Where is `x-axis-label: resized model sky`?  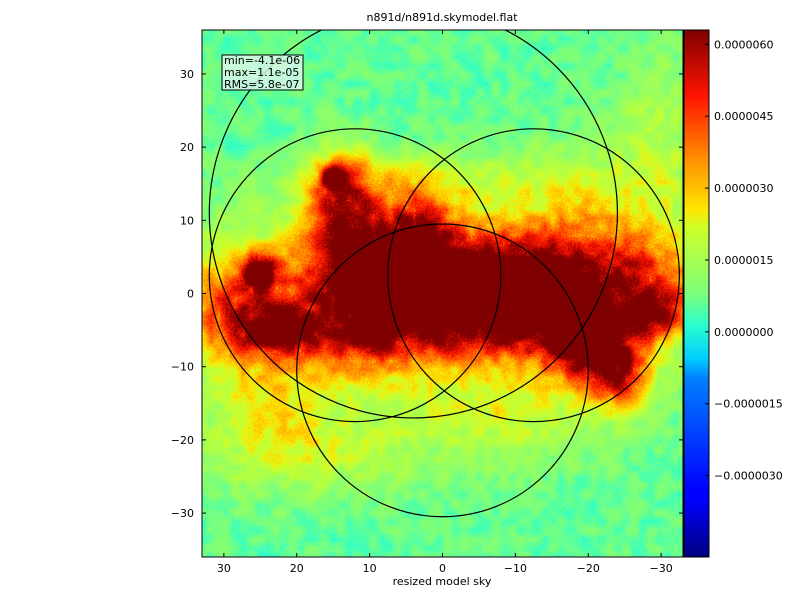 x-axis-label: resized model sky is located at coordinates (442, 581).